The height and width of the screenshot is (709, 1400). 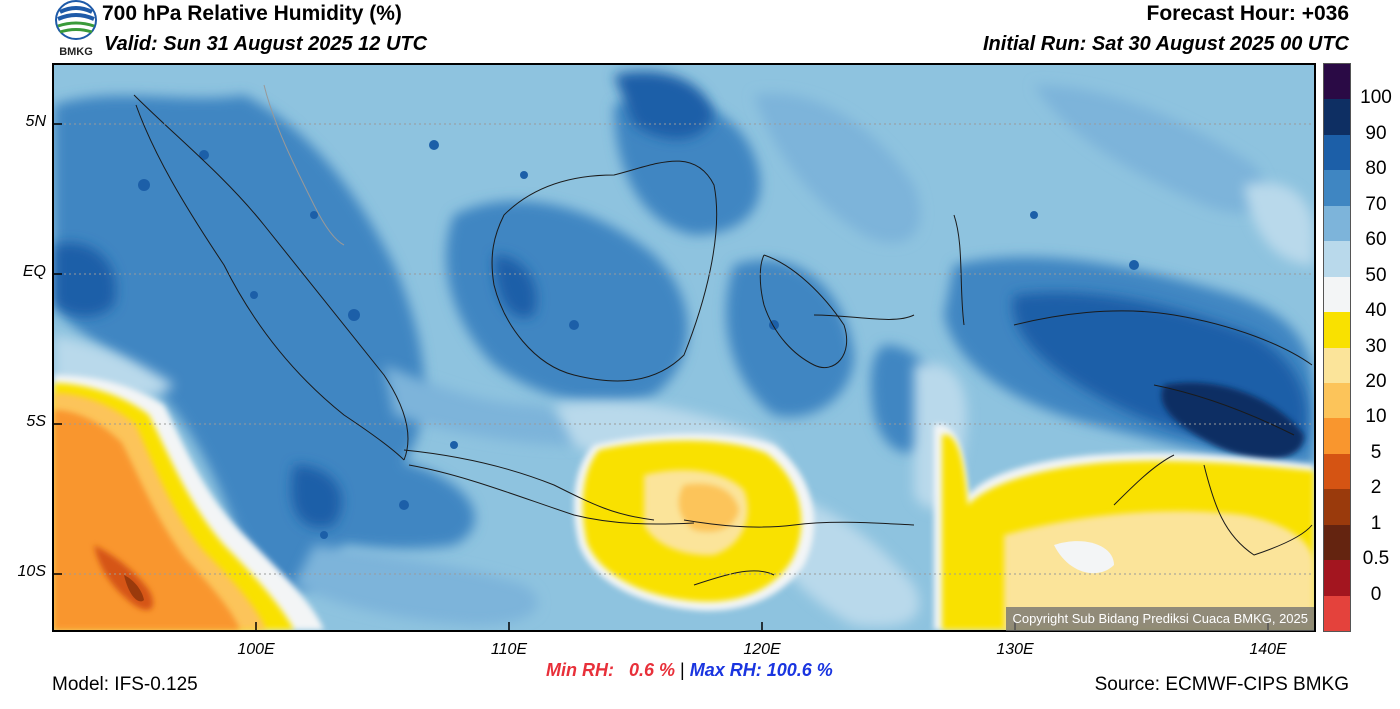 What do you see at coordinates (256, 649) in the screenshot?
I see `lon-label-100e: 100E` at bounding box center [256, 649].